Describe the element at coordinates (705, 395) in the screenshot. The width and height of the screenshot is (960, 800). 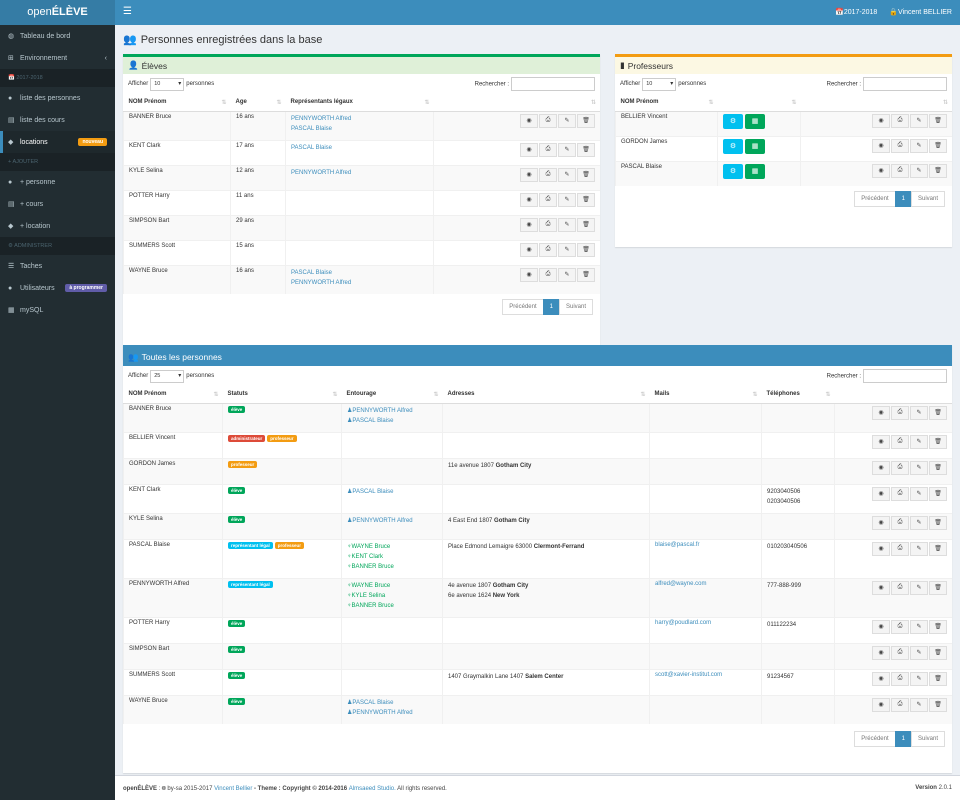
I see `col-mails: Mails ⇅` at that location.